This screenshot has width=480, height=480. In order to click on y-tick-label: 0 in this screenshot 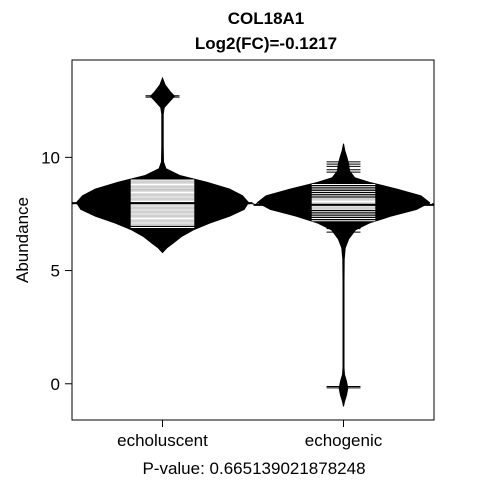, I will do `click(55, 384)`.